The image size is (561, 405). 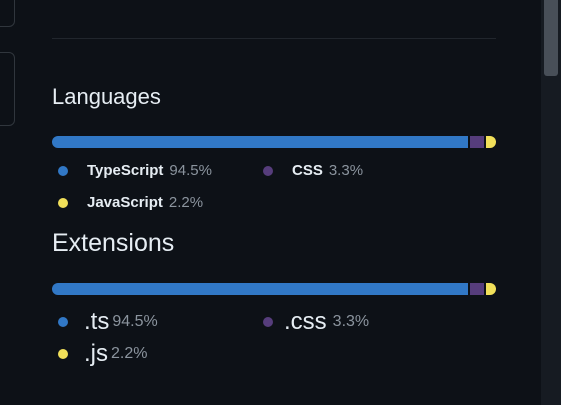 What do you see at coordinates (477, 289) in the screenshot?
I see `extensions-bar-segment-css` at bounding box center [477, 289].